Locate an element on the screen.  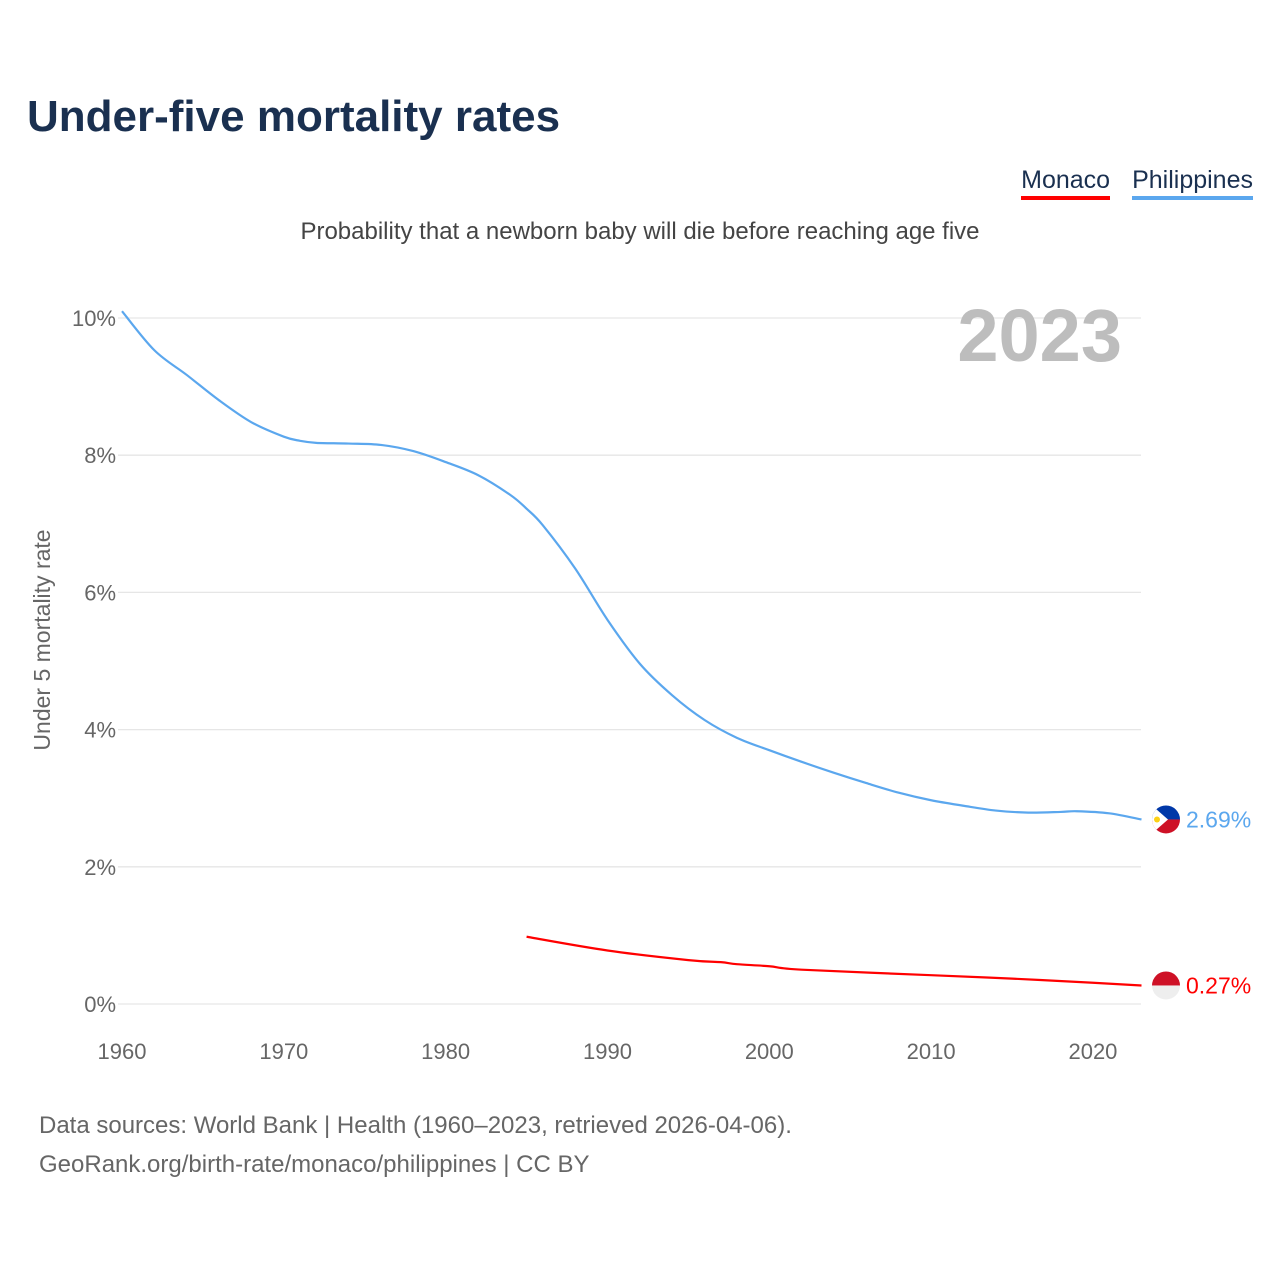
x-tick-label: 1990 is located at coordinates (607, 1051).